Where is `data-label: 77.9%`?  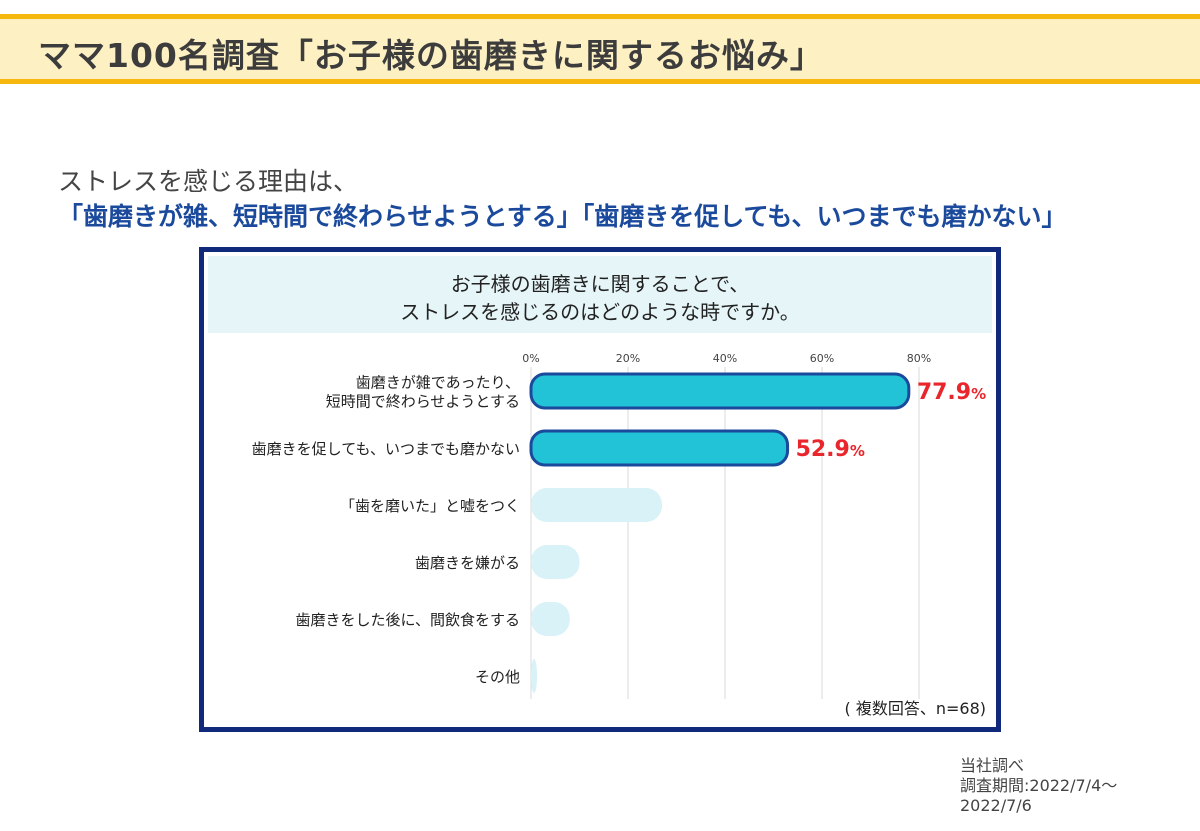 data-label: 77.9% is located at coordinates (951, 392).